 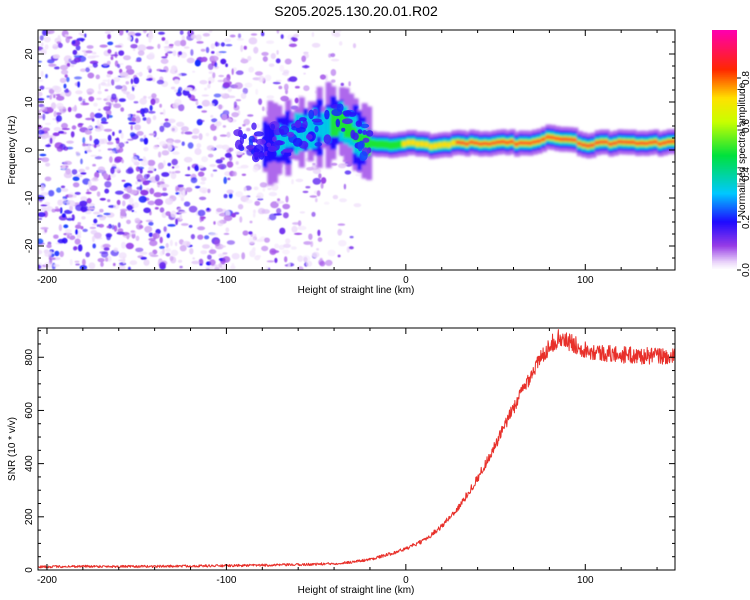 I want to click on x-tick-label: 100, so click(x=585, y=280).